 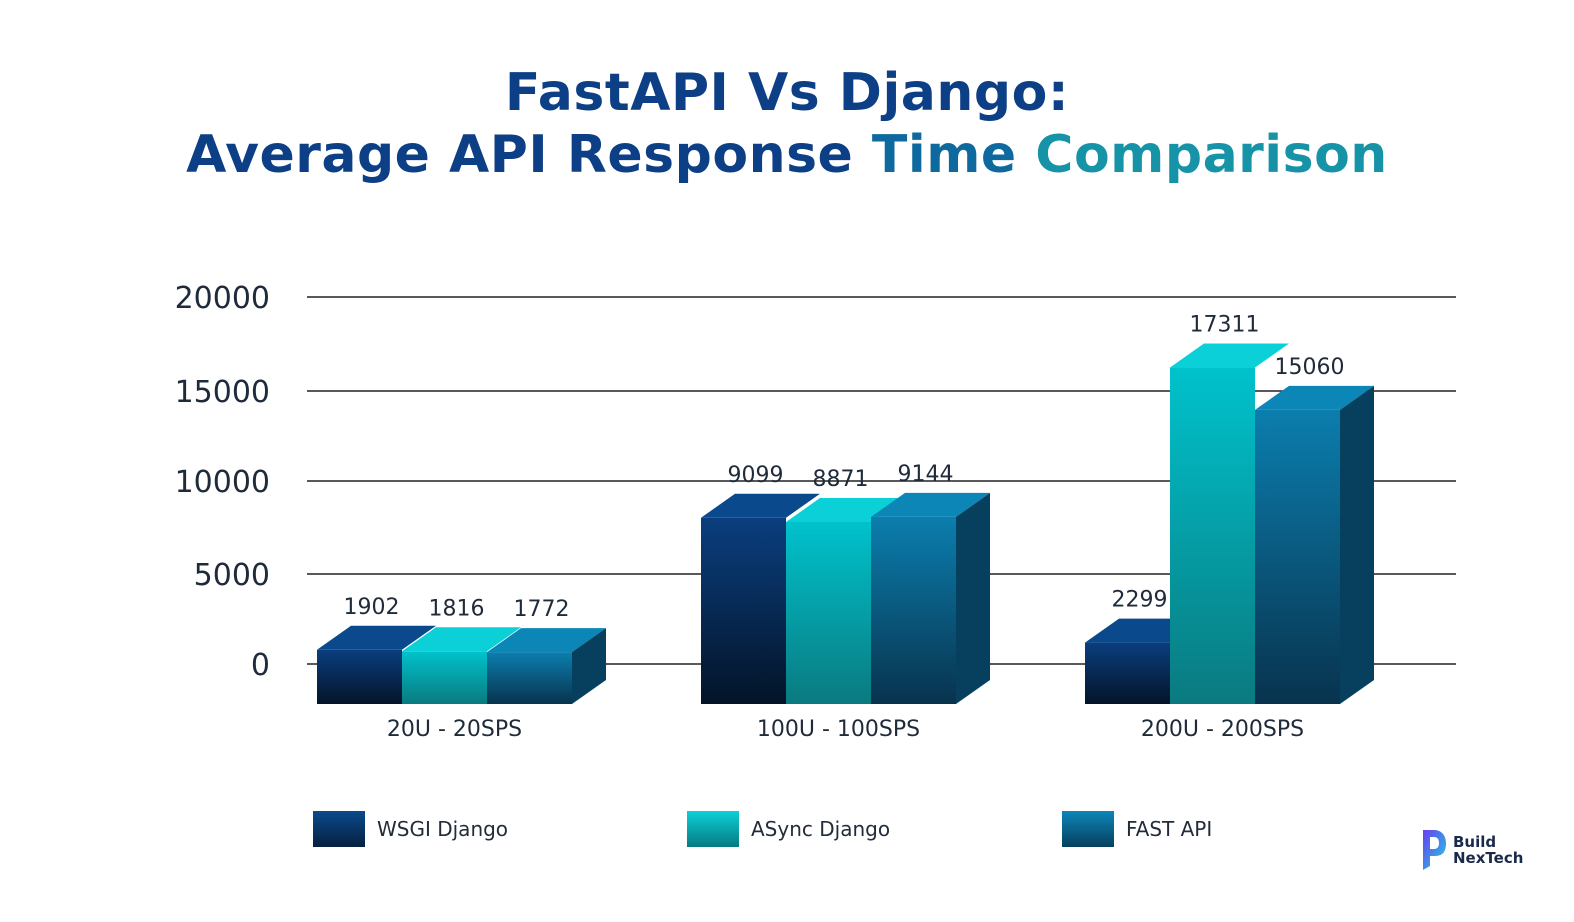 I want to click on bar-wsgi-django-20u-20sps, so click(x=359, y=676).